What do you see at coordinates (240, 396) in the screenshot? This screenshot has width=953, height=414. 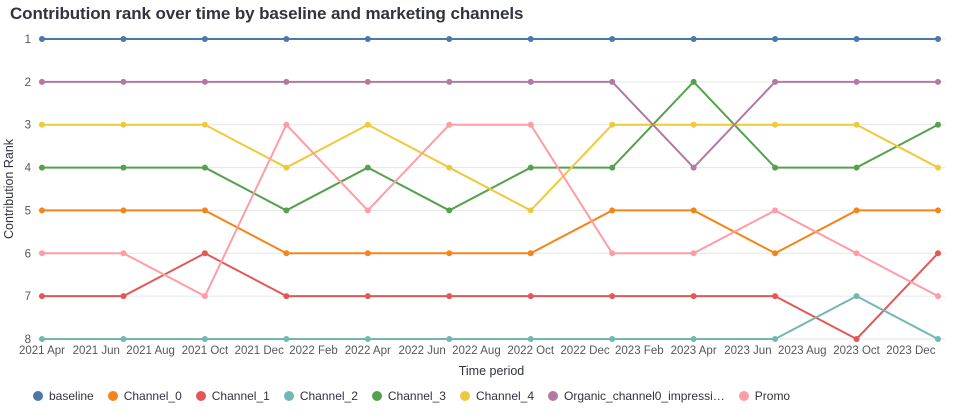 I see `legend-label: Channel_1` at bounding box center [240, 396].